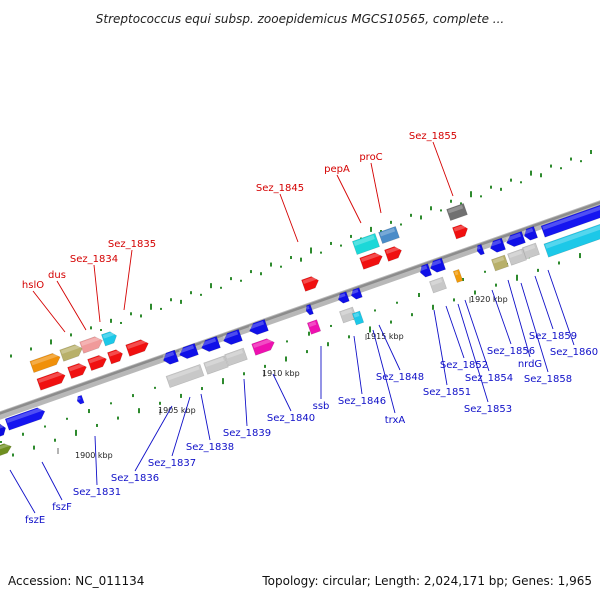  What do you see at coordinates (321, 406) in the screenshot?
I see `gene-label-reverse: ssb` at bounding box center [321, 406].